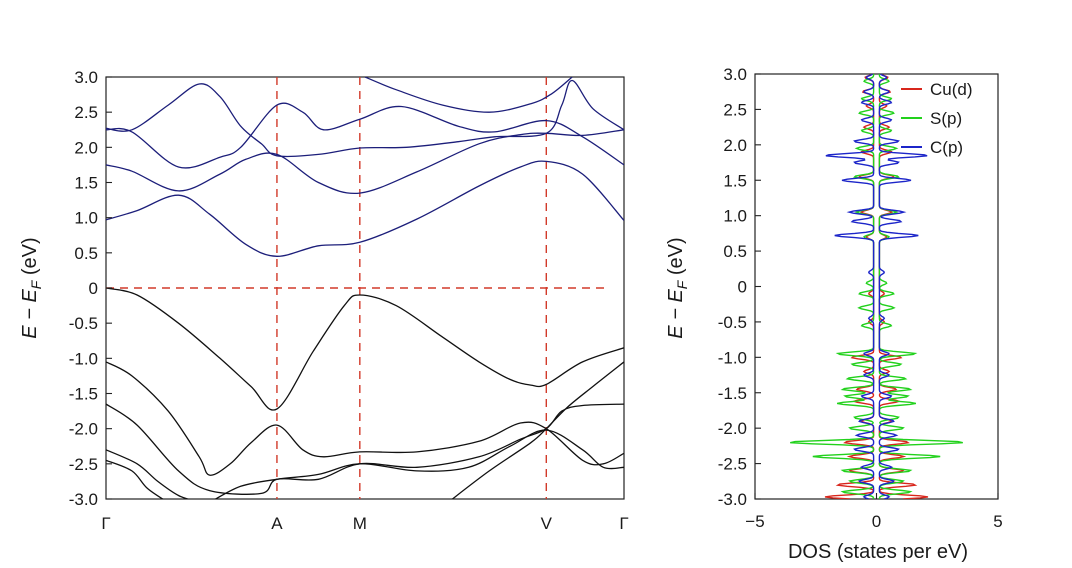  Describe the element at coordinates (86, 77) in the screenshot. I see `band-y-tick-label: 3.0` at that location.